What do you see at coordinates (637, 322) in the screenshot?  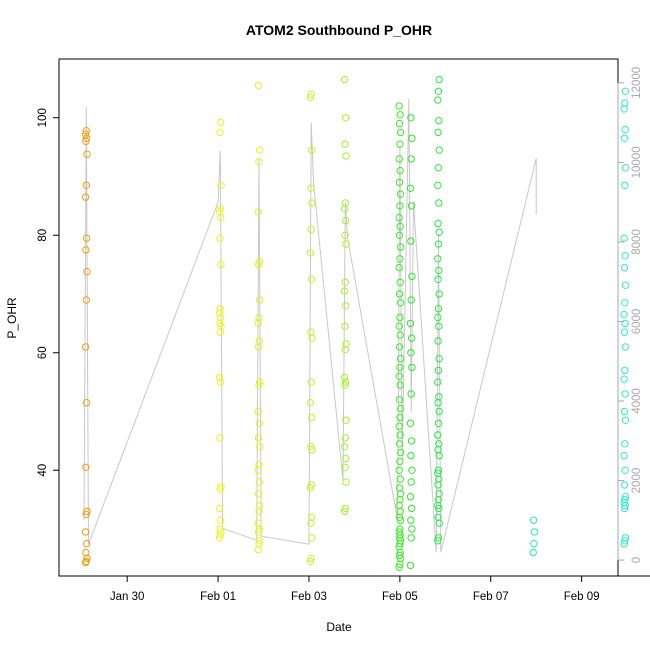 I see `y2-tick-label: 6000` at bounding box center [637, 322].